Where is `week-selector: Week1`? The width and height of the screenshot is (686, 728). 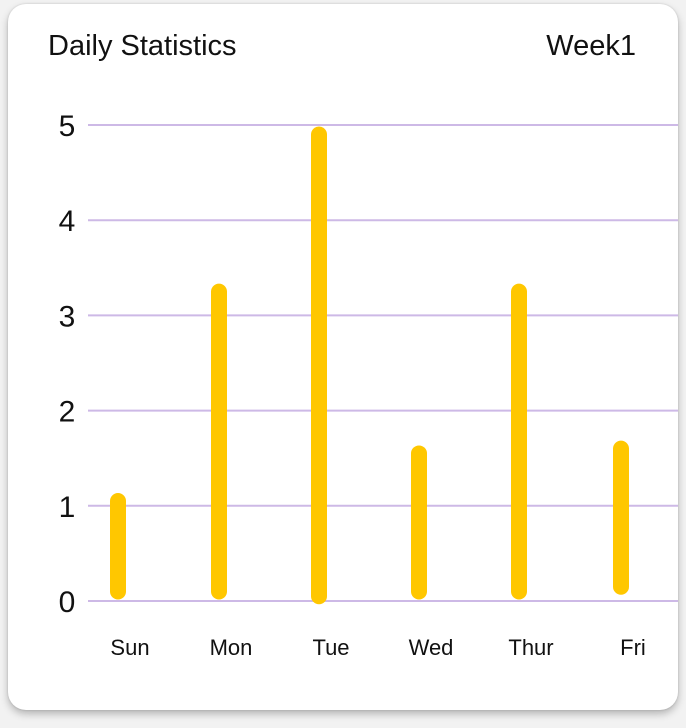
week-selector: Week1 is located at coordinates (591, 46).